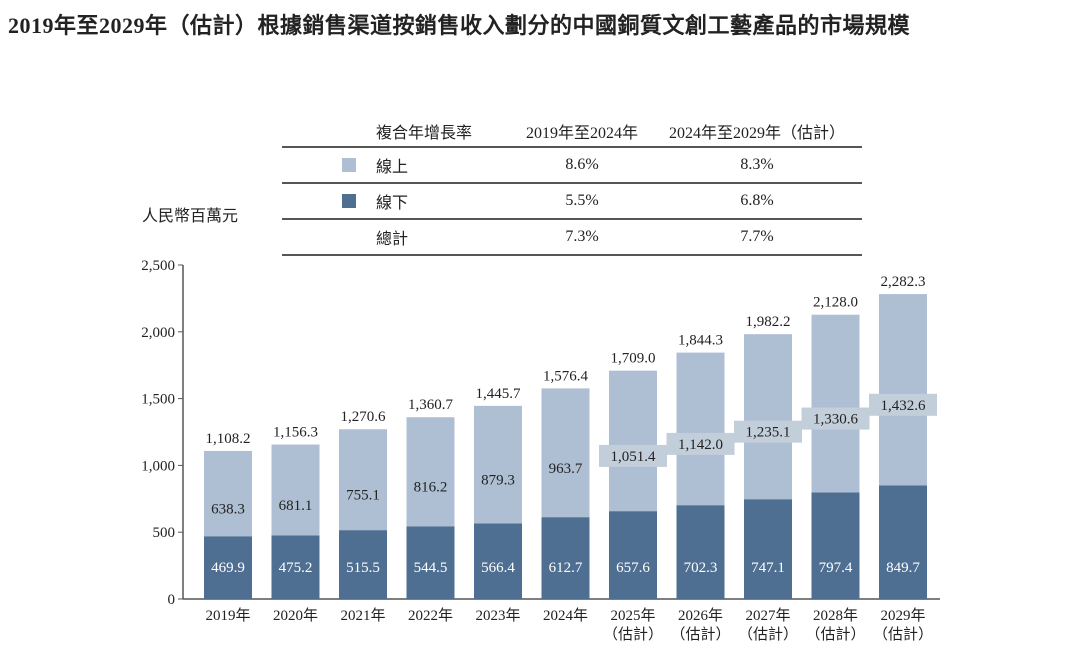 Image resolution: width=1080 pixels, height=656 pixels. I want to click on data-label-online: 681.1, so click(296, 506).